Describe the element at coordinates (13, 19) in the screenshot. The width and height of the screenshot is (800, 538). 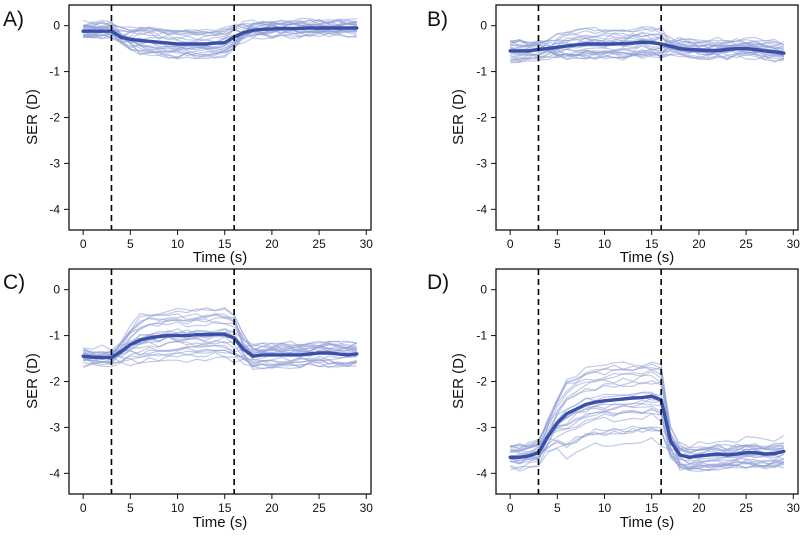
I see `panel-label: A)` at that location.